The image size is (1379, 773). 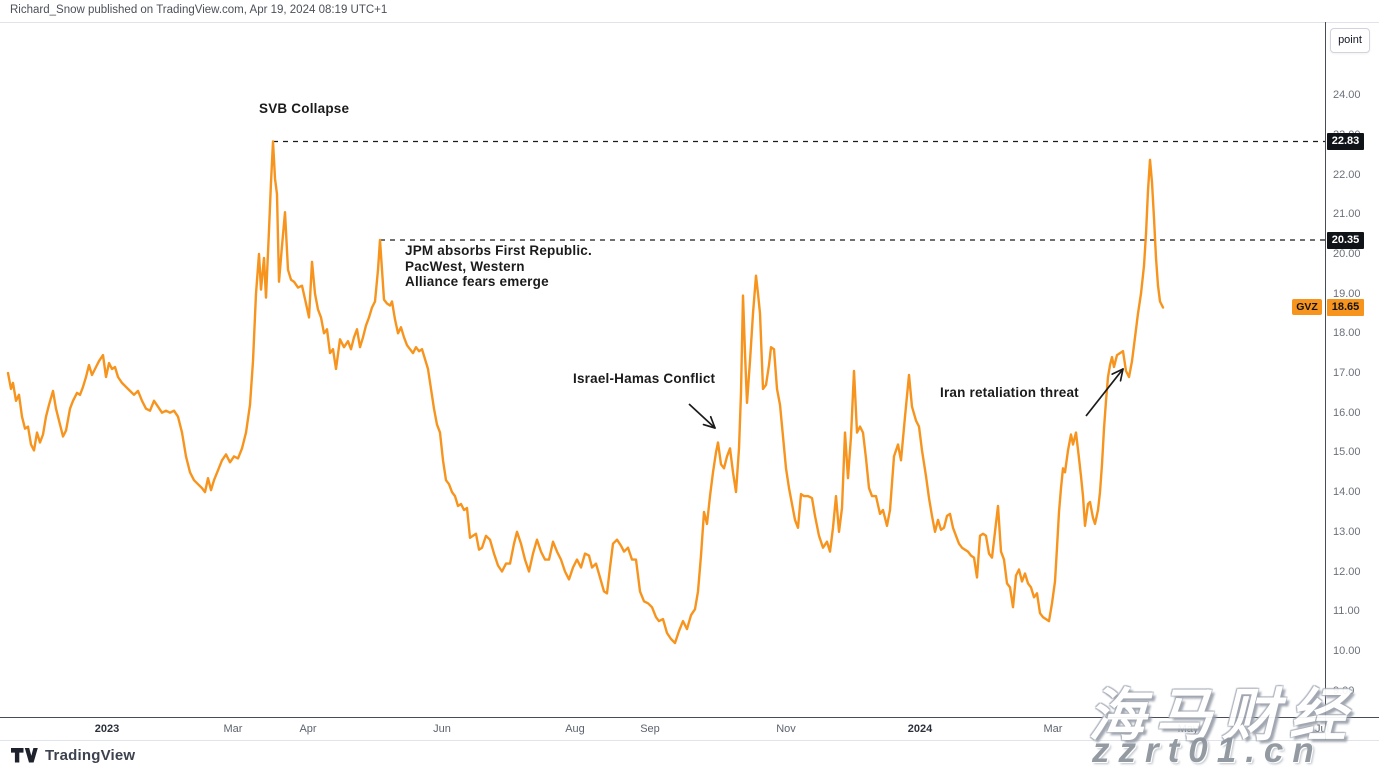 What do you see at coordinates (1347, 492) in the screenshot?
I see `price-tick-14: 14.00` at bounding box center [1347, 492].